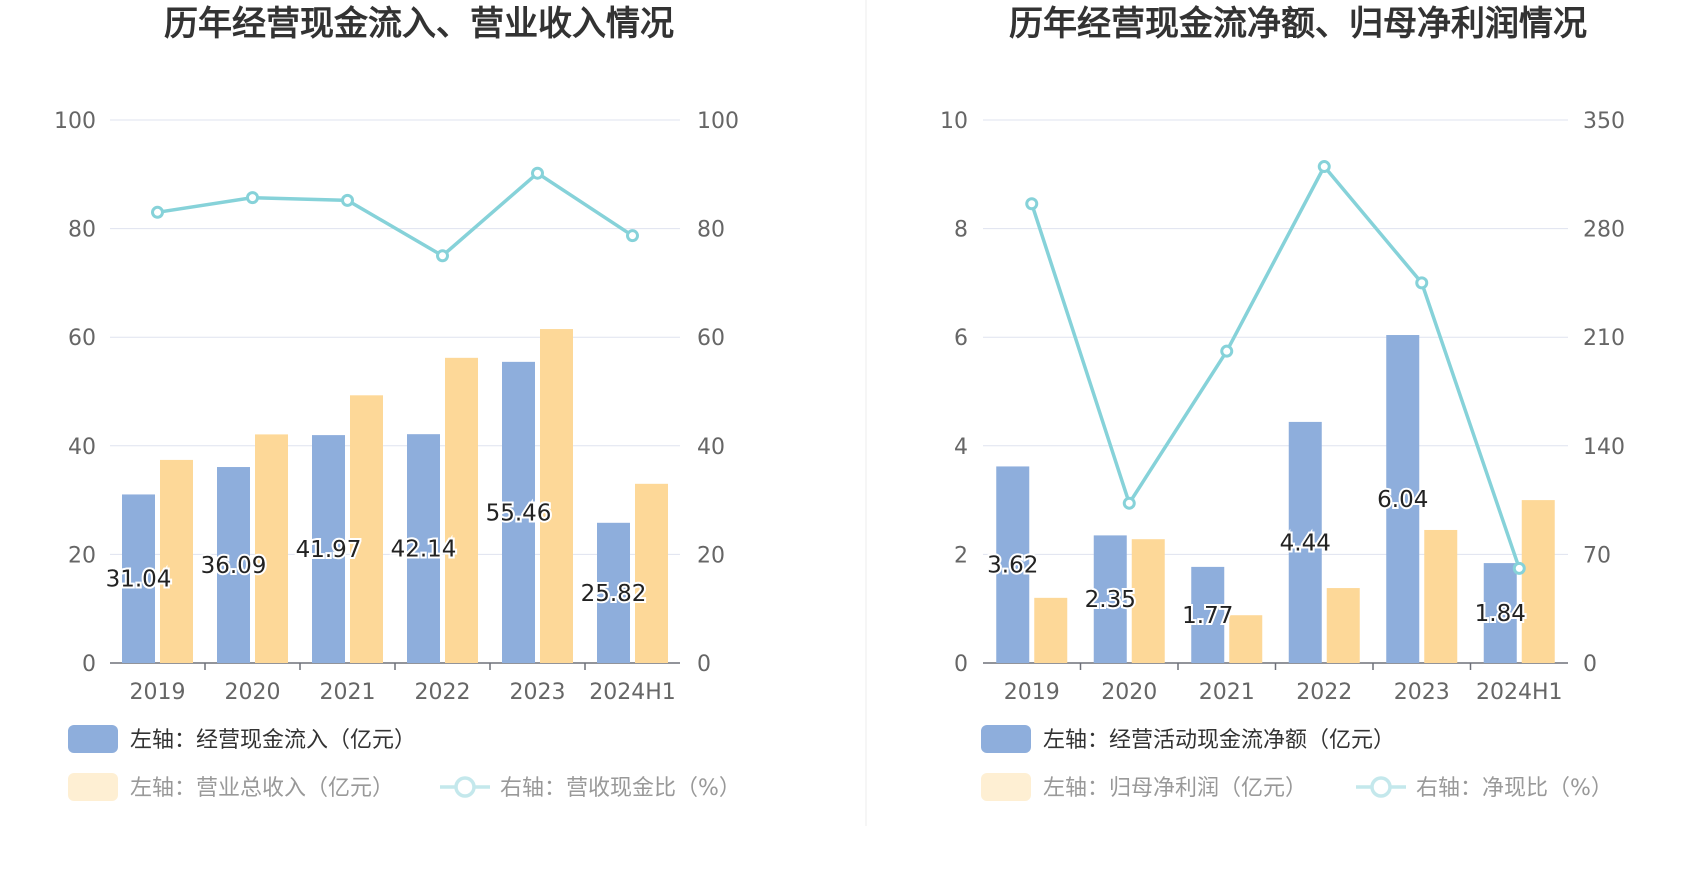 The width and height of the screenshot is (1700, 878). I want to click on bar-data-label: 1.84, so click(1500, 614).